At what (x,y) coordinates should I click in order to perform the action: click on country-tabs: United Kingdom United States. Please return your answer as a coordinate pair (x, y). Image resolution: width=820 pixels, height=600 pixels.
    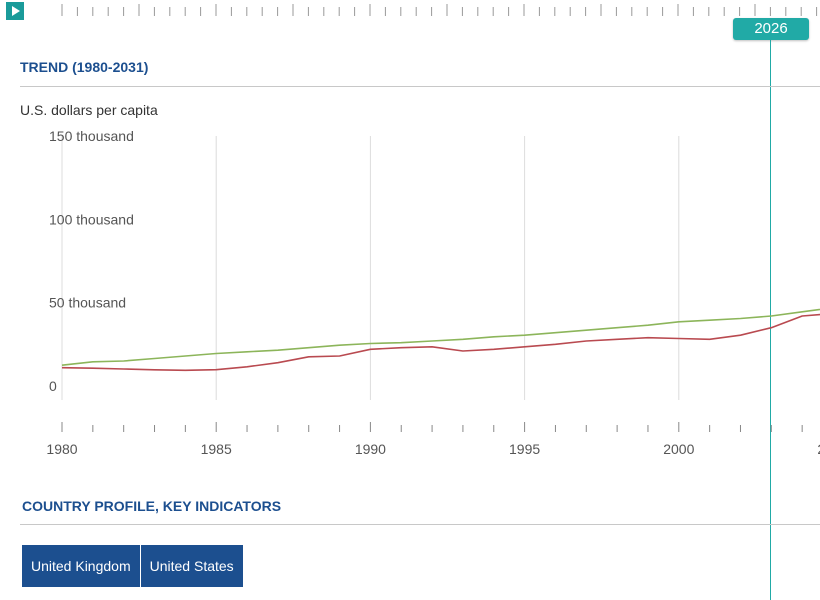
    Looking at the image, I should click on (132, 566).